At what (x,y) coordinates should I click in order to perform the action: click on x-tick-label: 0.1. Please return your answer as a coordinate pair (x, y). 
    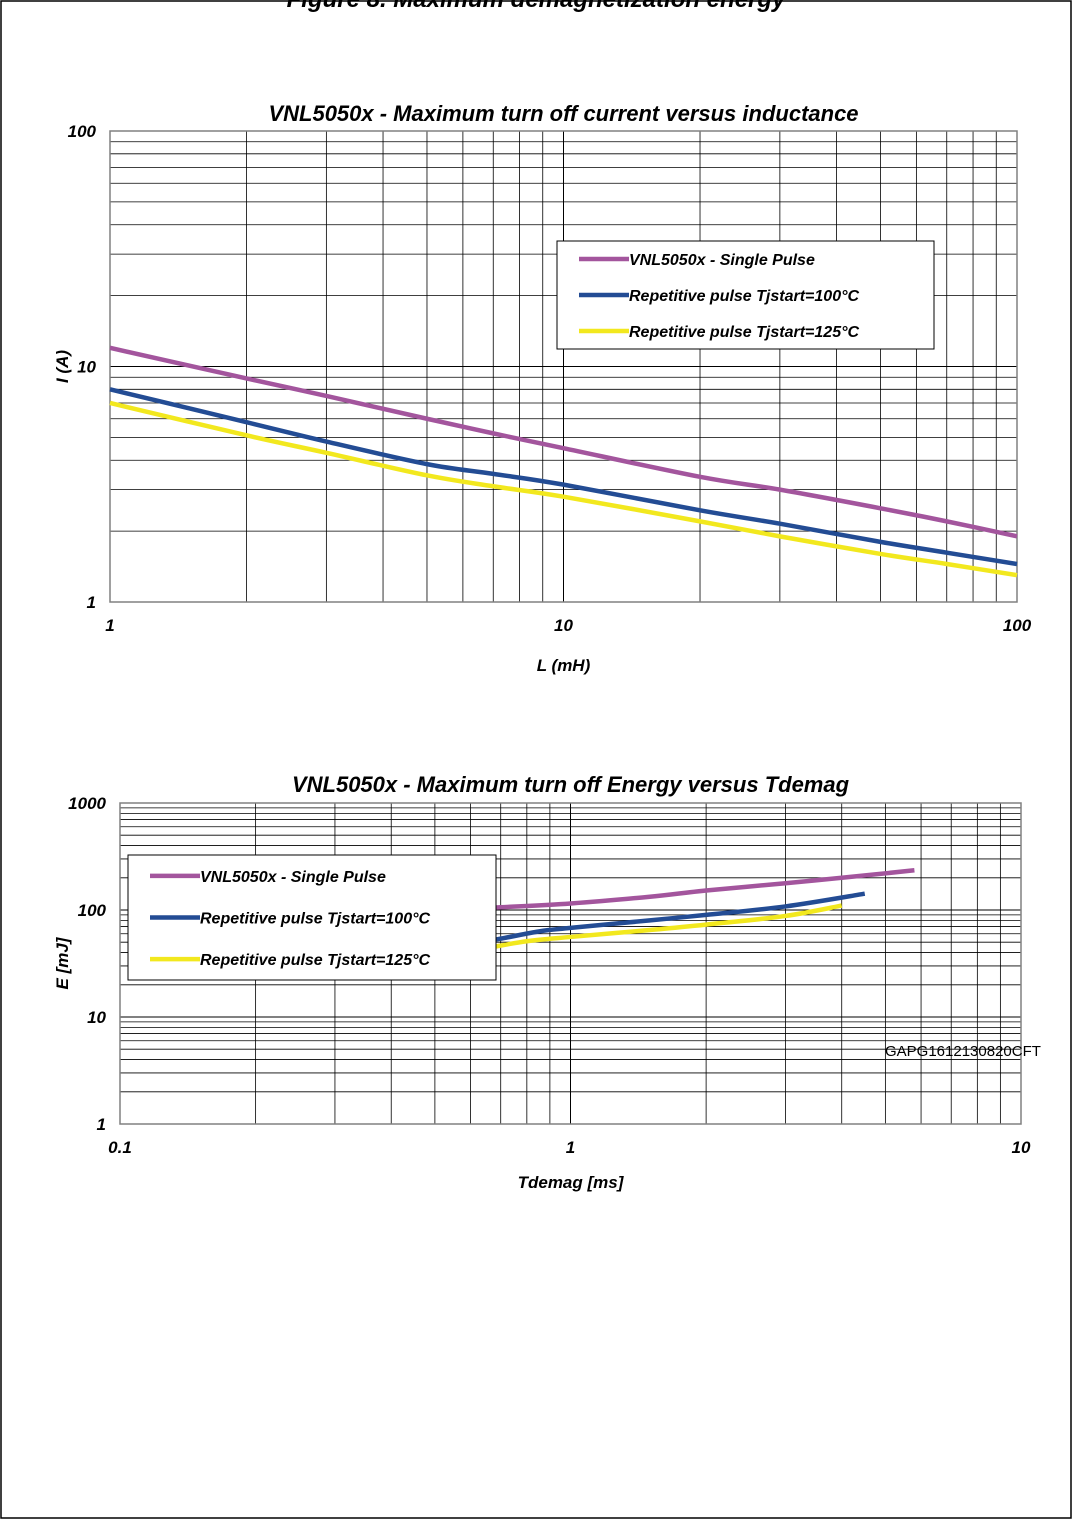
    Looking at the image, I should click on (120, 1147).